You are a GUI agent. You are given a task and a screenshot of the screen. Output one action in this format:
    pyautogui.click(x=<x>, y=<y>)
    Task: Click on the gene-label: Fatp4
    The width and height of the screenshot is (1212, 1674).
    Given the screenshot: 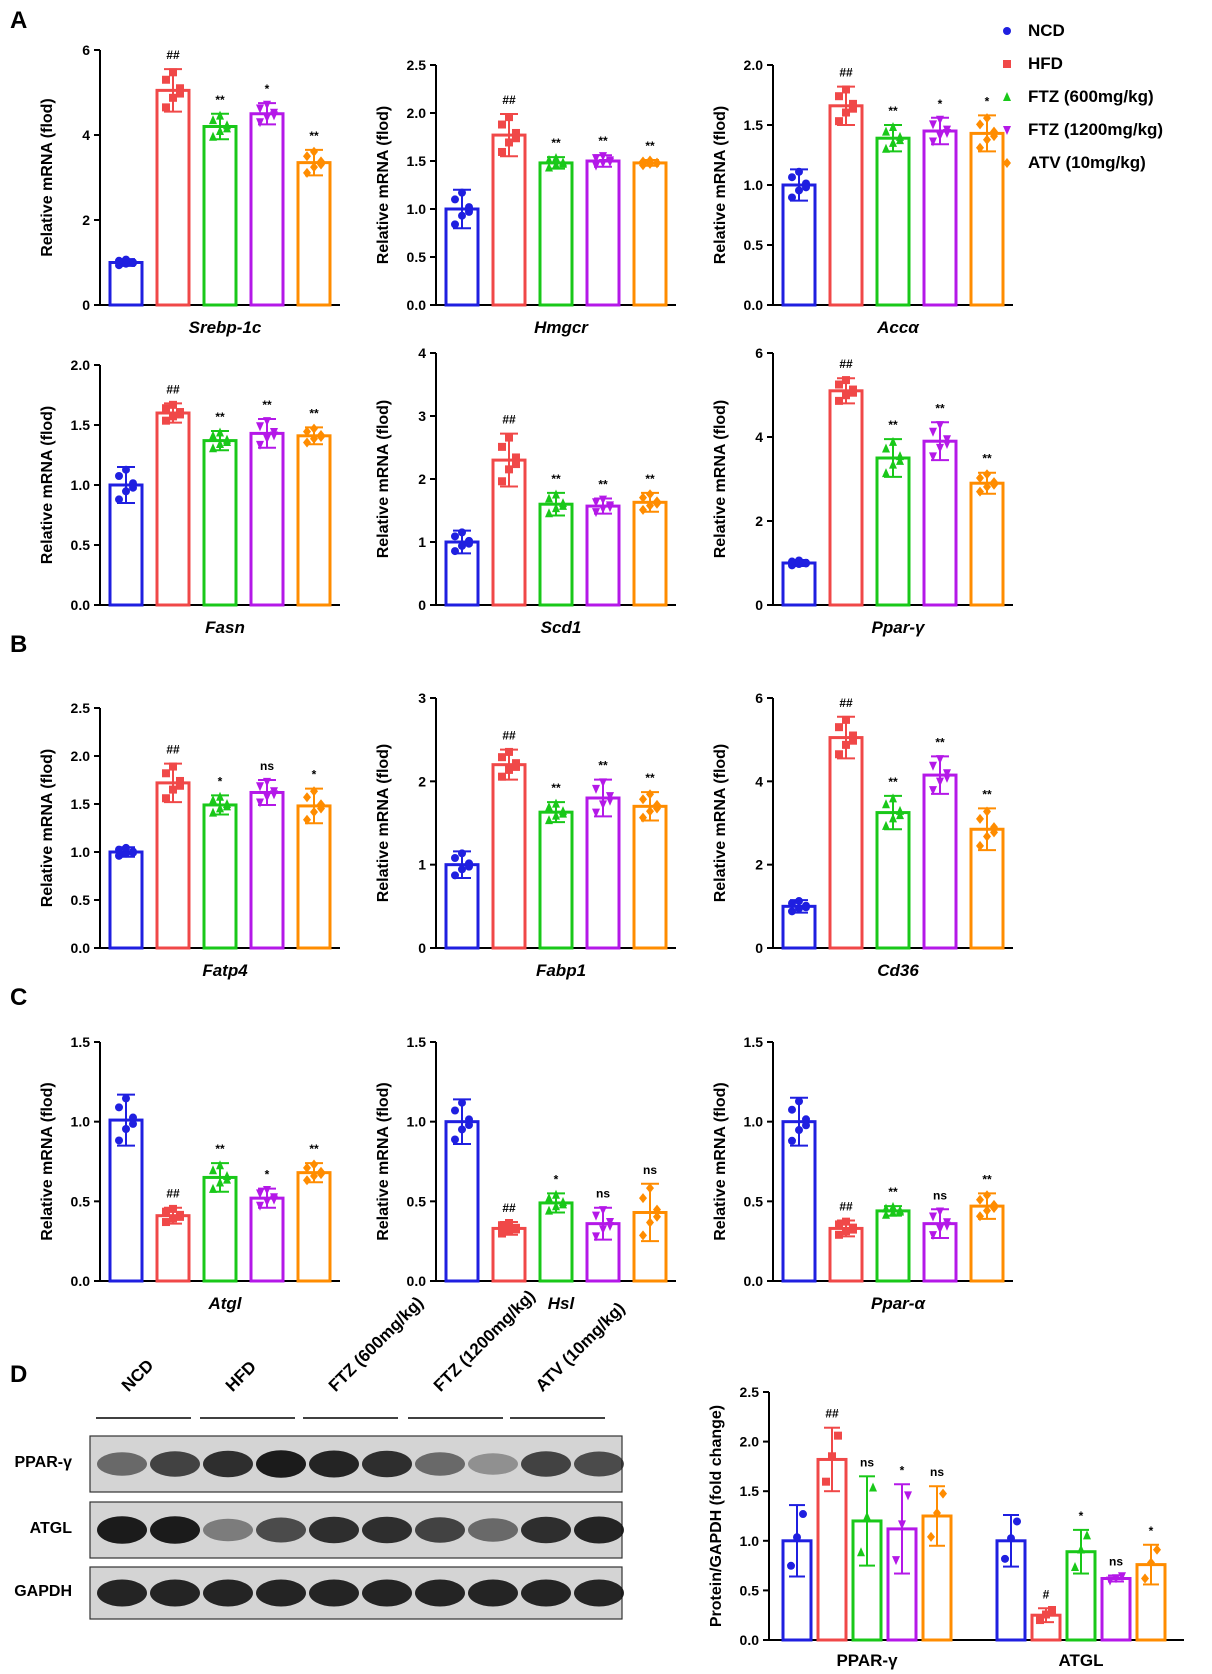 What is the action you would take?
    pyautogui.click(x=225, y=970)
    